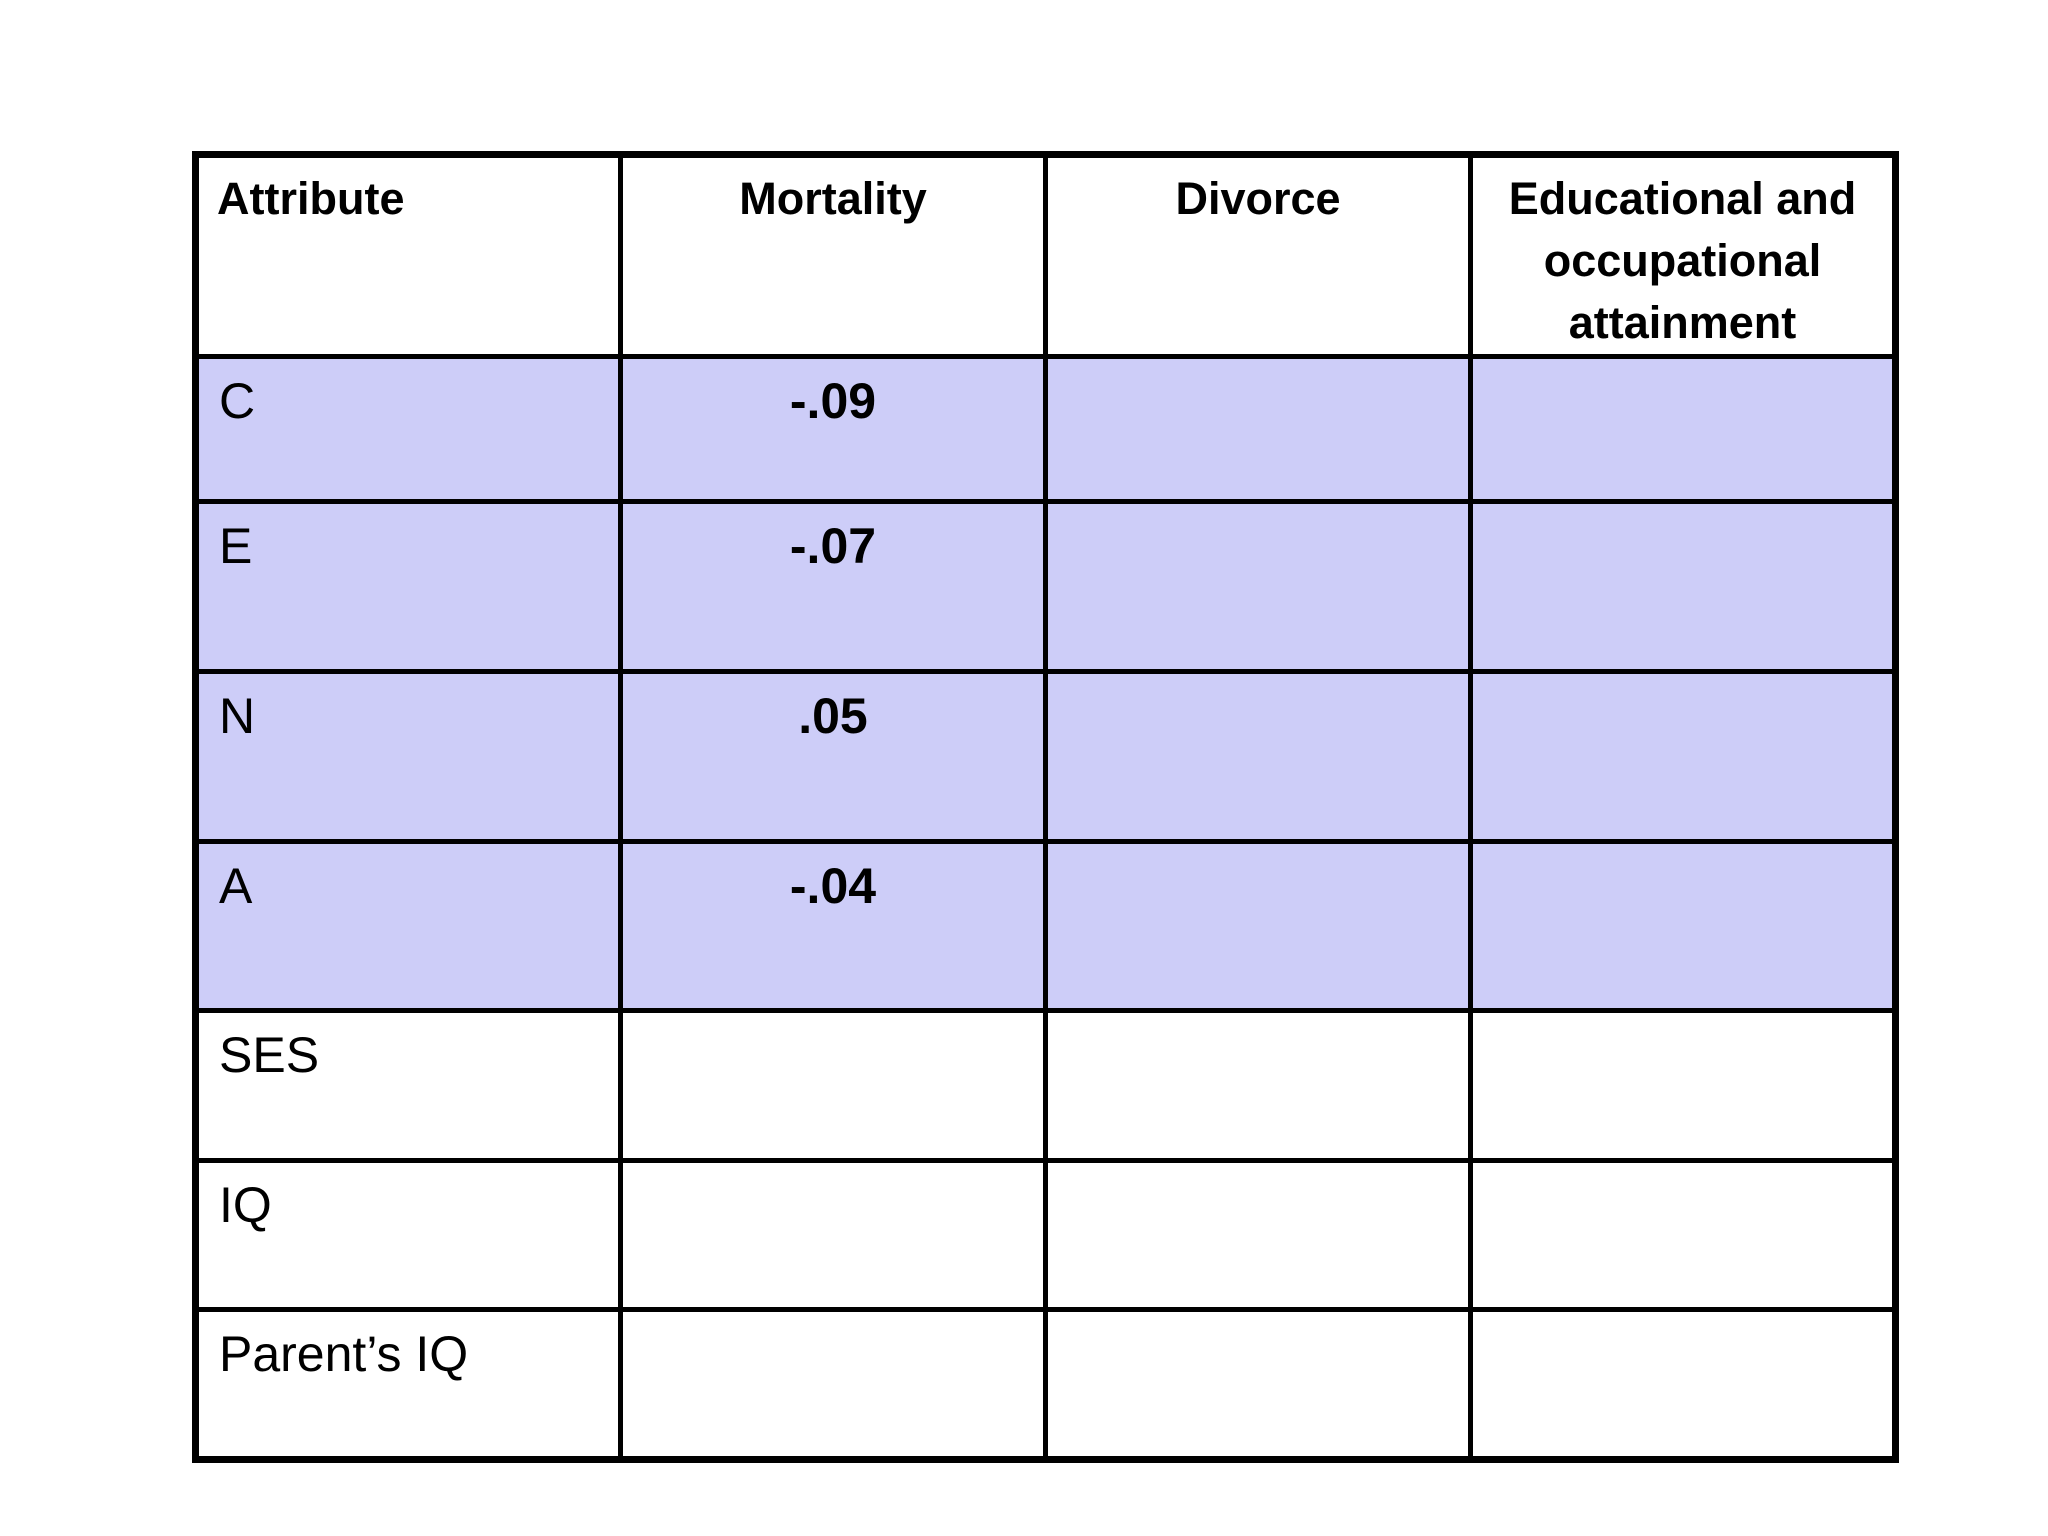 This screenshot has height=1536, width=2048. What do you see at coordinates (408, 255) in the screenshot?
I see `column-header-attribute: Attribute` at bounding box center [408, 255].